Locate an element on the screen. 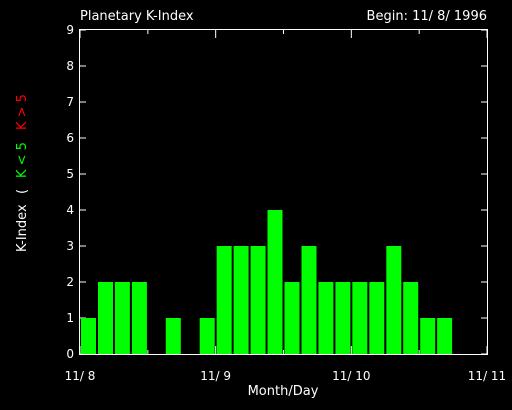  y-tick-label-2: 2 is located at coordinates (70, 282).